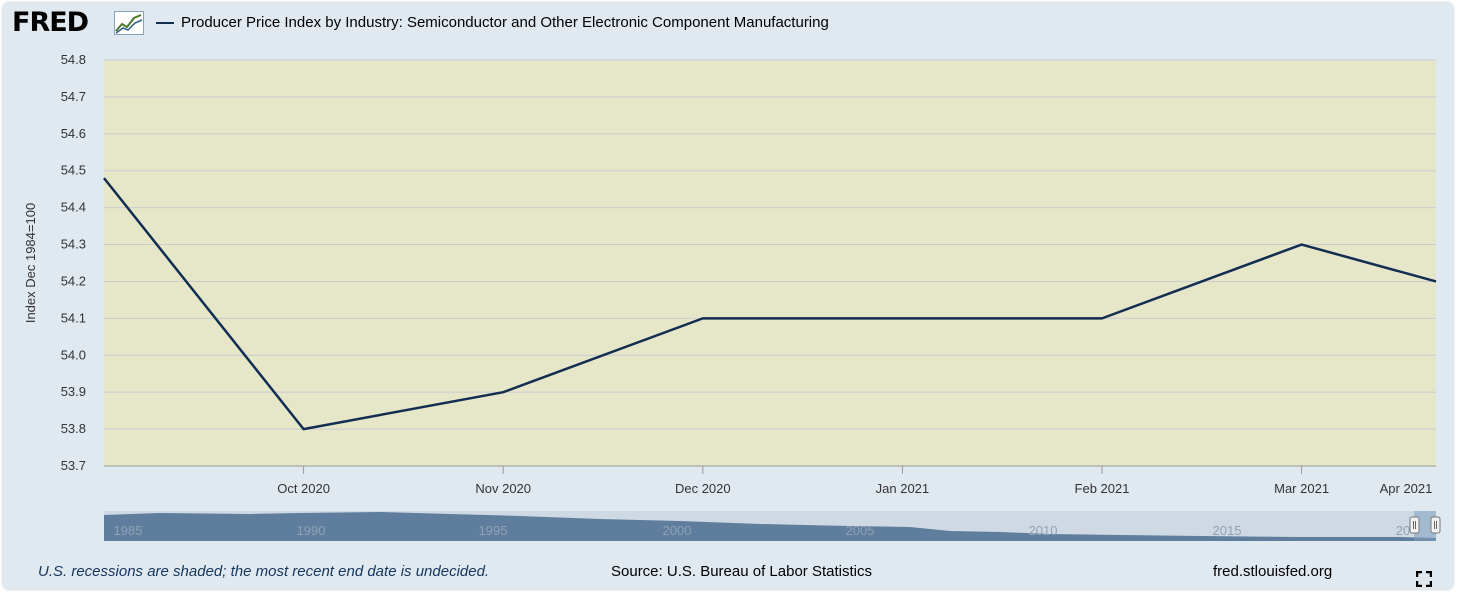  What do you see at coordinates (1414, 525) in the screenshot?
I see `navigator-handle-left` at bounding box center [1414, 525].